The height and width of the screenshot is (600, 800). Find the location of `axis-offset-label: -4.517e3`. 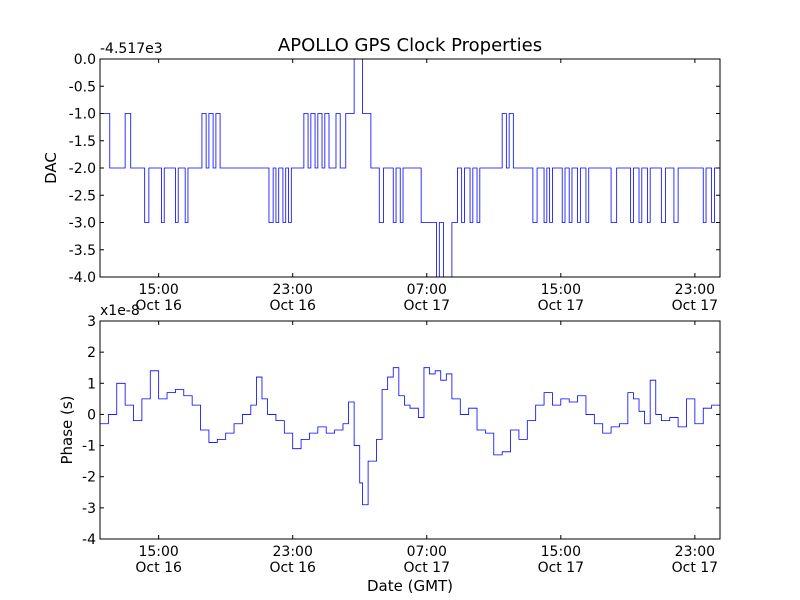

axis-offset-label: -4.517e3 is located at coordinates (131, 49).